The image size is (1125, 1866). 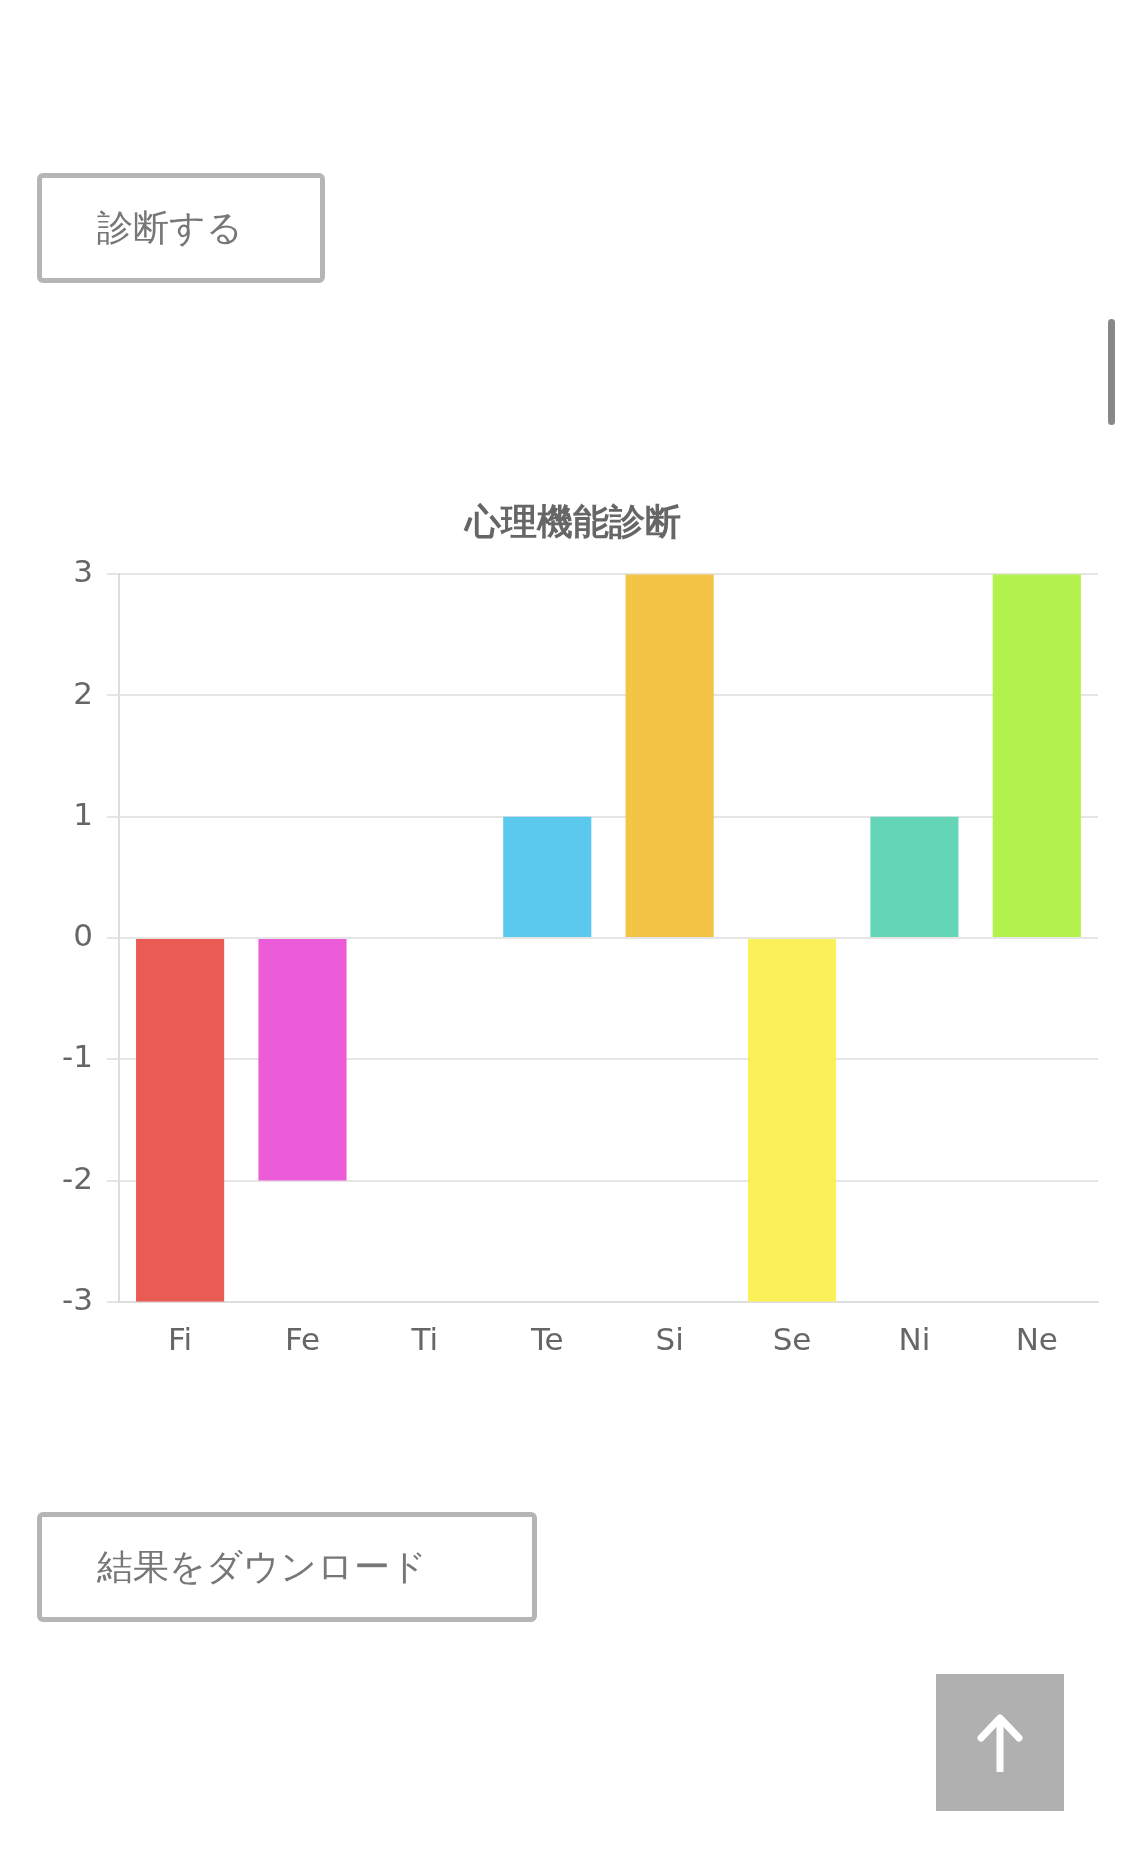 I want to click on x-tick-label: Ne, so click(x=1036, y=1339).